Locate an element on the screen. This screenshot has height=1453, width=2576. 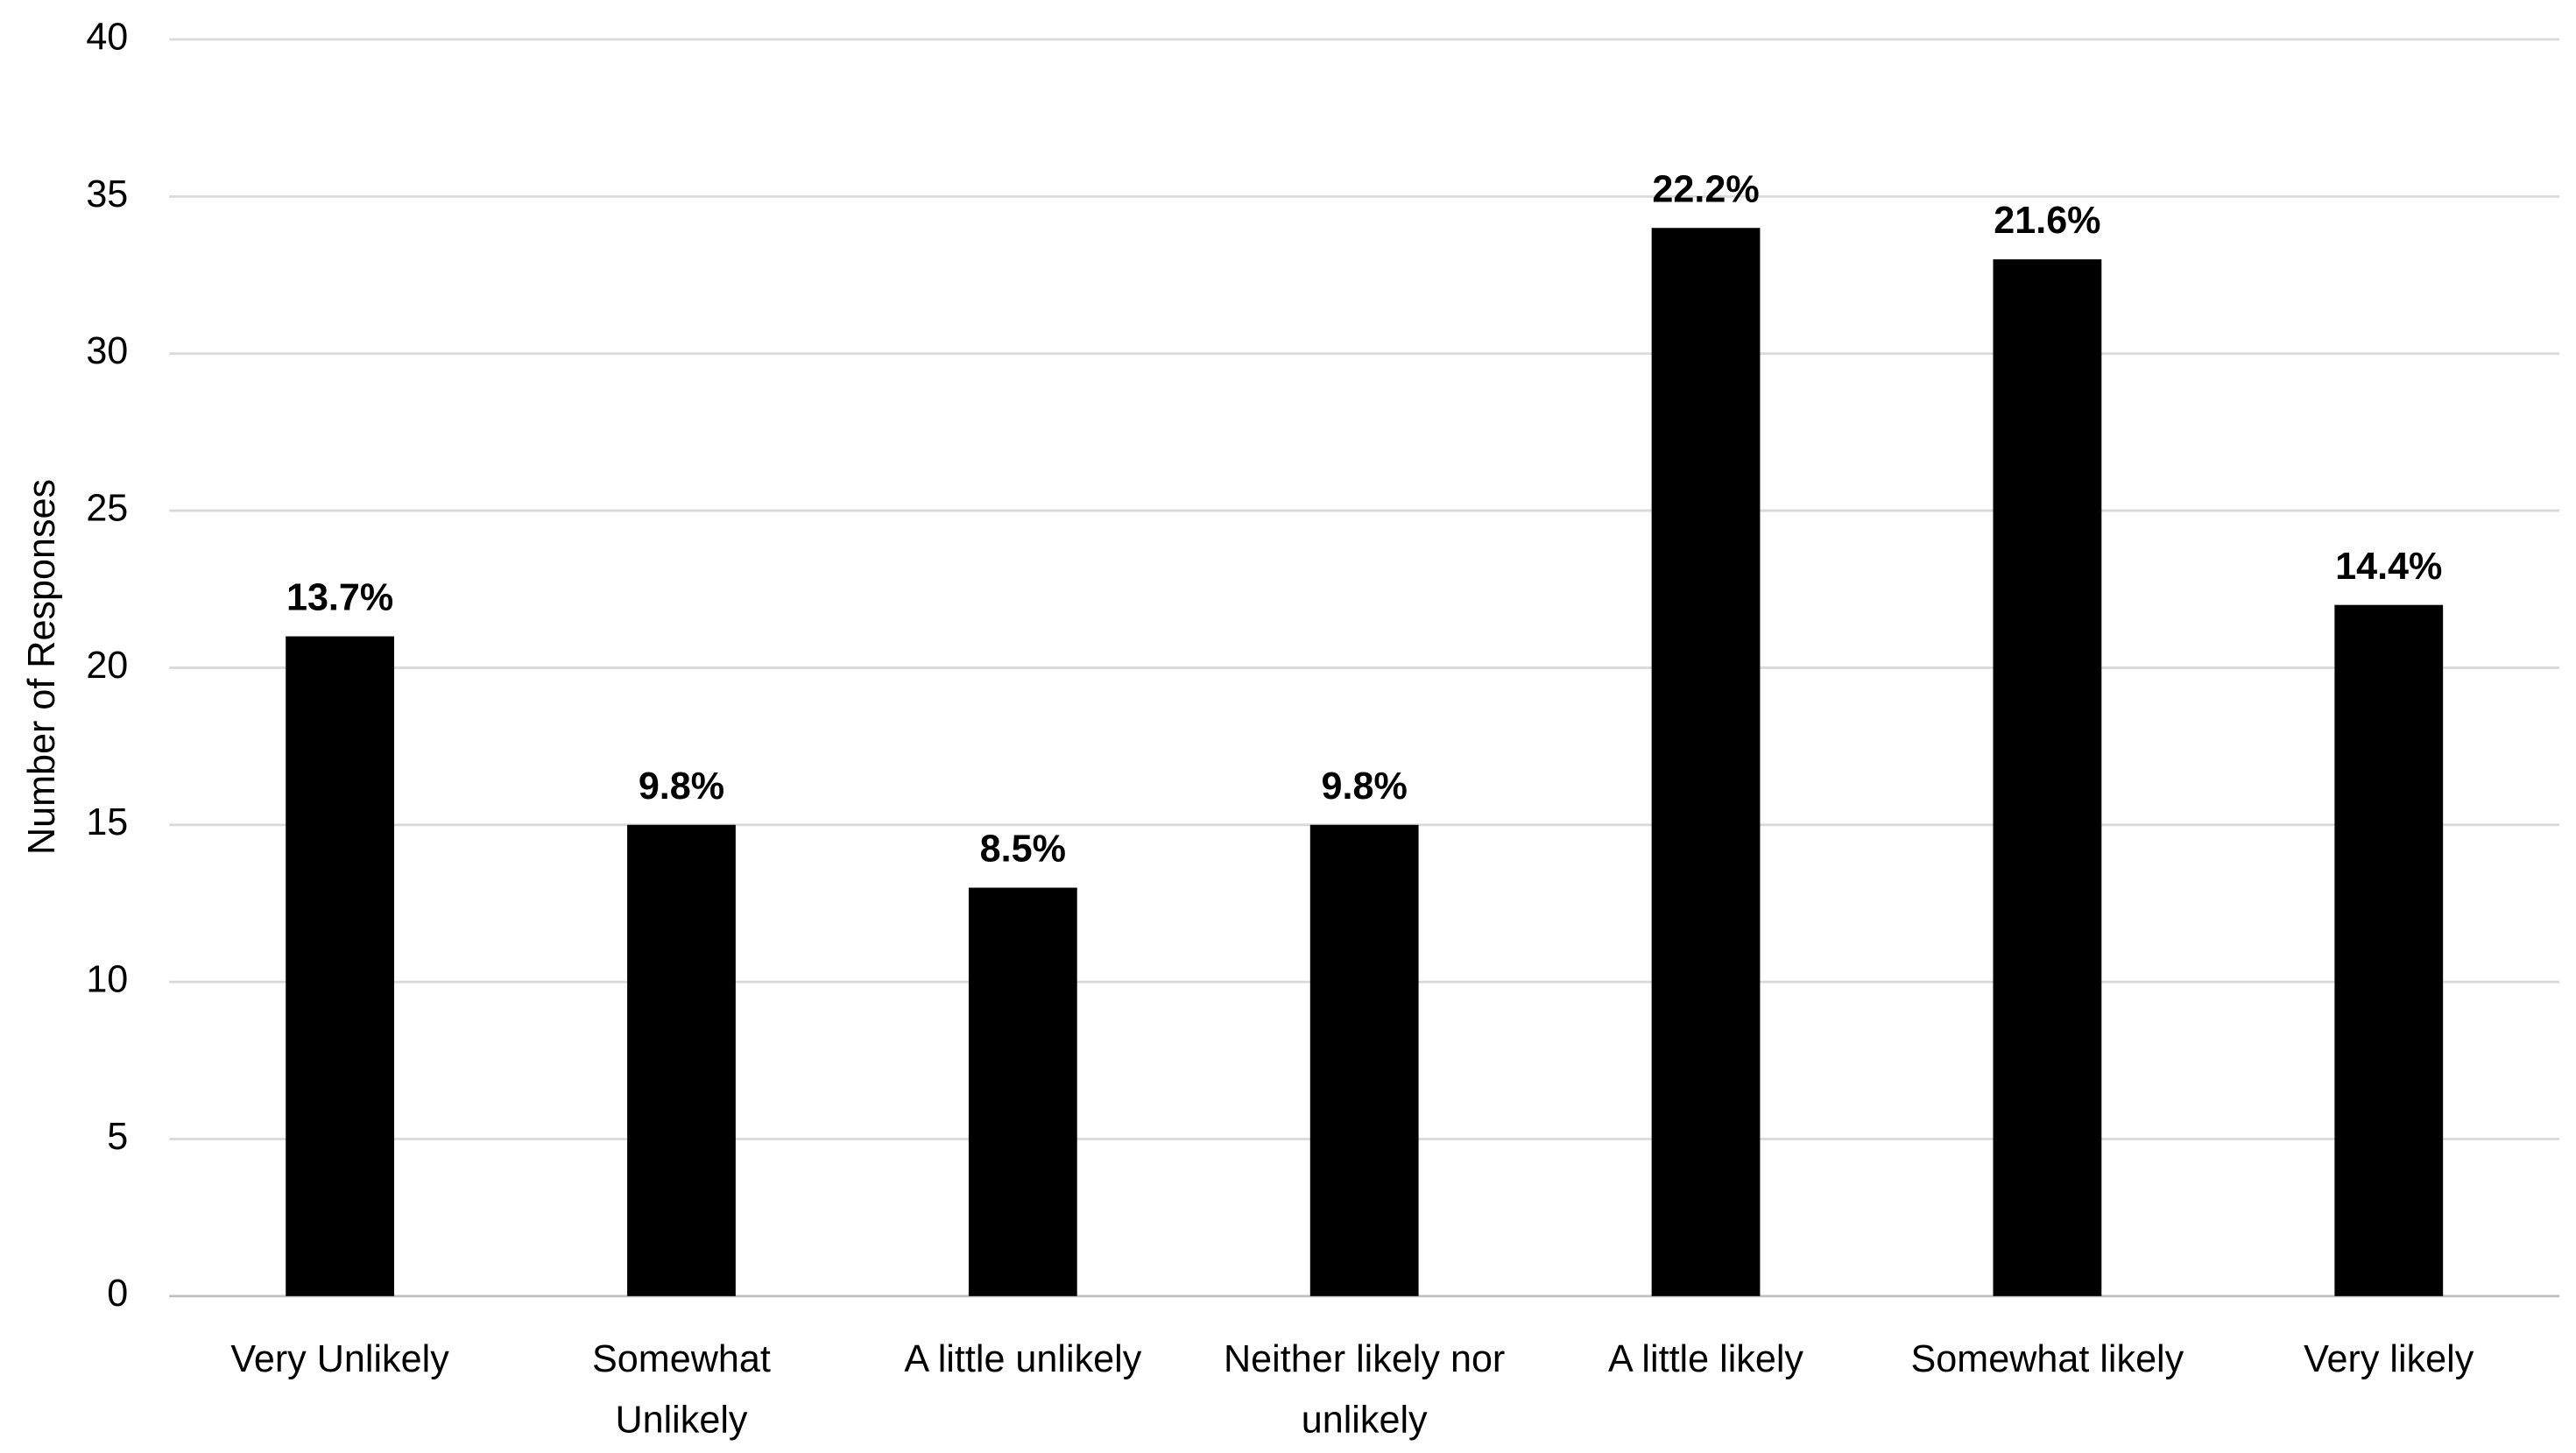
x-tick-label: A little likely is located at coordinates (1705, 1358).